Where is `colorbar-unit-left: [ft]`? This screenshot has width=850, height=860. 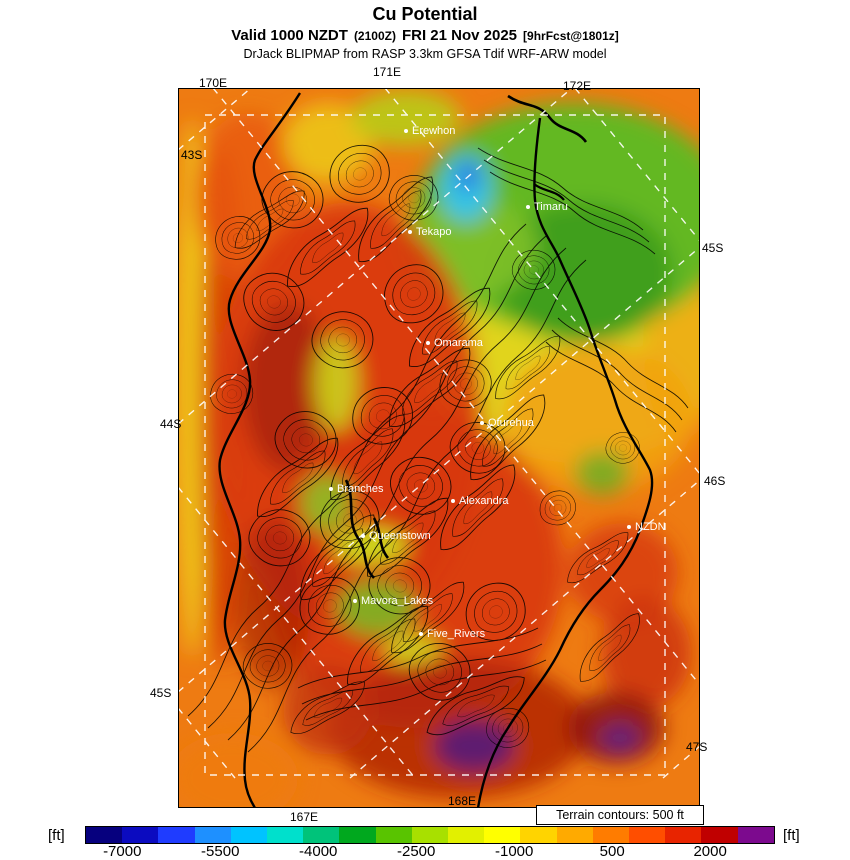
colorbar-unit-left: [ft] is located at coordinates (56, 835).